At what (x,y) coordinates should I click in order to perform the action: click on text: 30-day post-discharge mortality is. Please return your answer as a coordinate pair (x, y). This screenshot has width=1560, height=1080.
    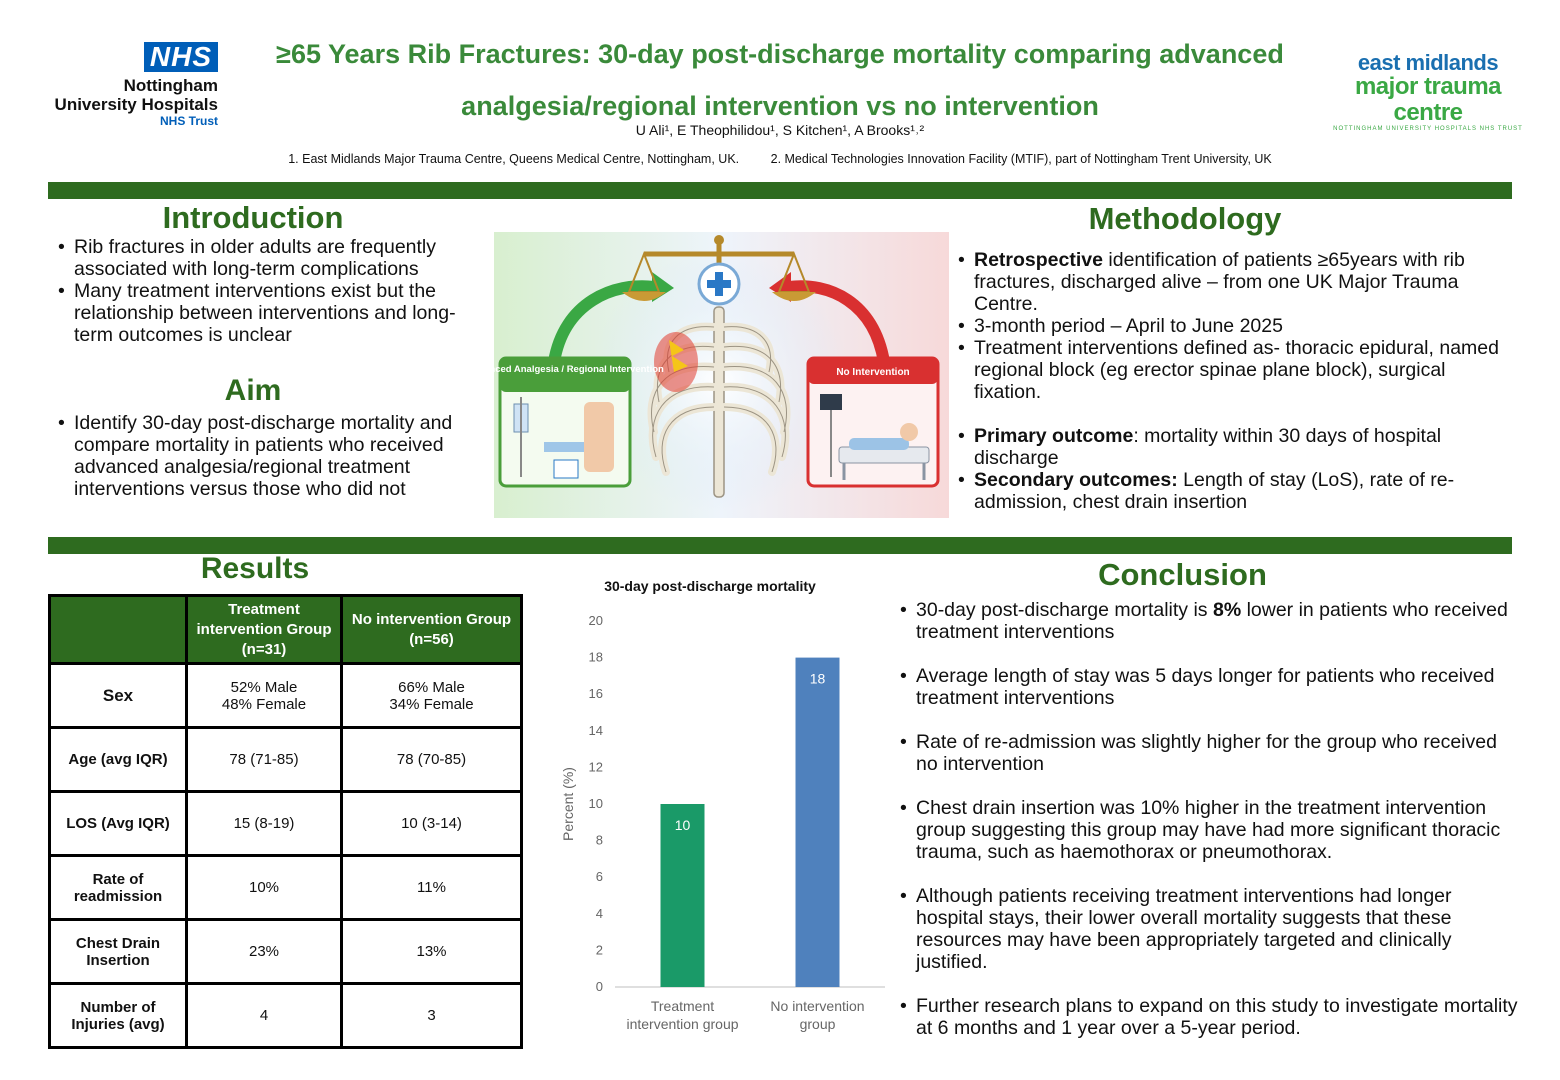
    Looking at the image, I should click on (1064, 610).